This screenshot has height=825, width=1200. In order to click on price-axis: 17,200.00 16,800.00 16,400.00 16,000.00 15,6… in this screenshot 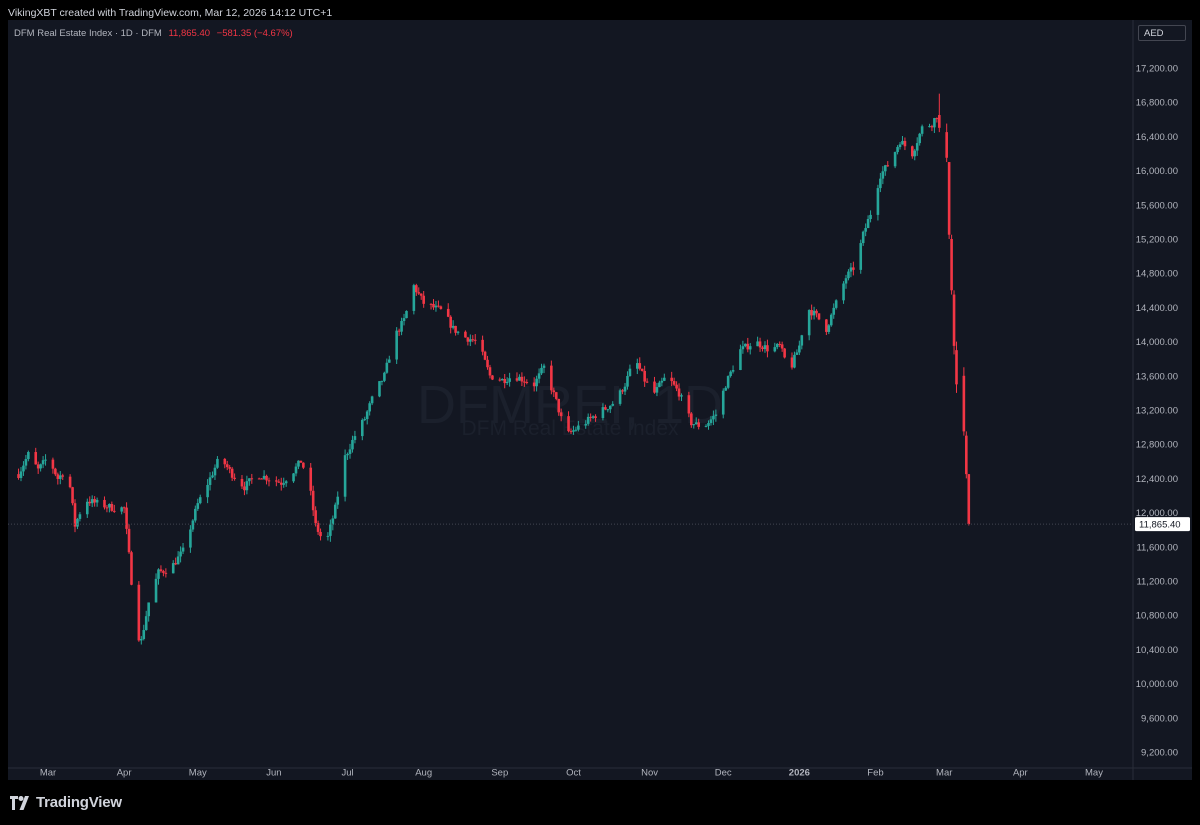, I will do `click(1155, 400)`.